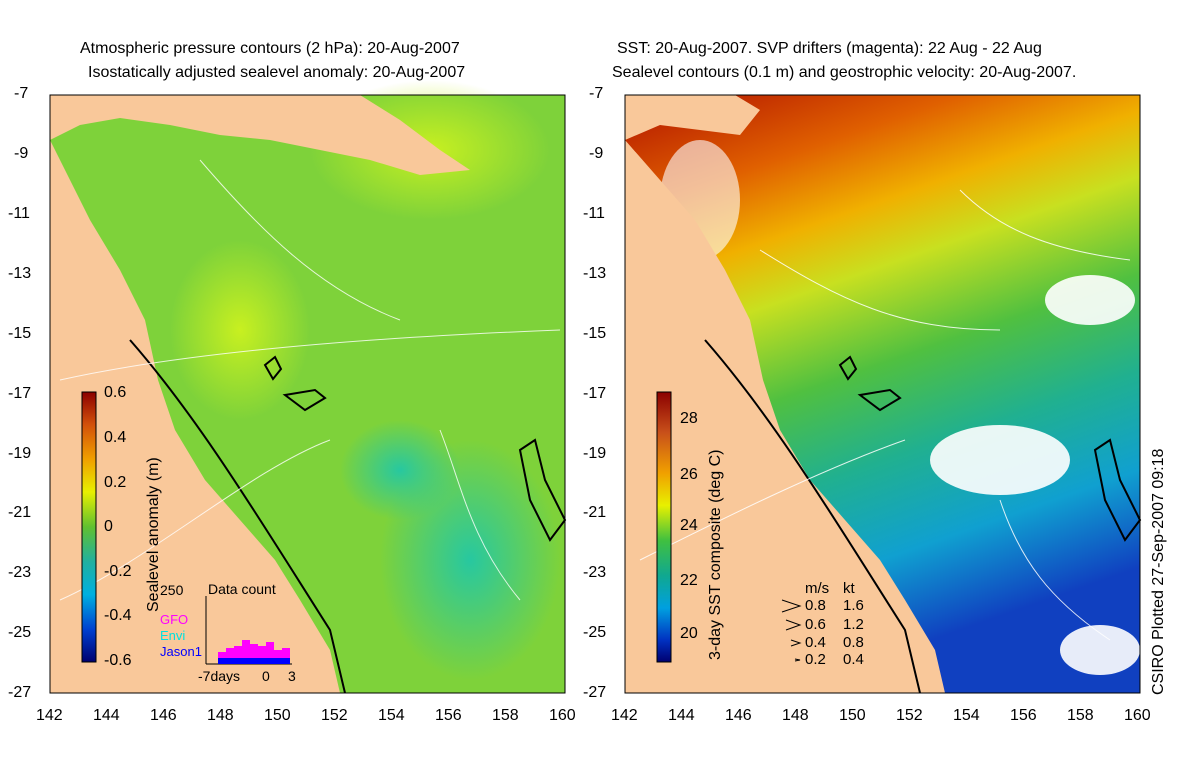 This screenshot has height=780, width=1200. I want to click on velocity-key-ms: 0.2, so click(815, 659).